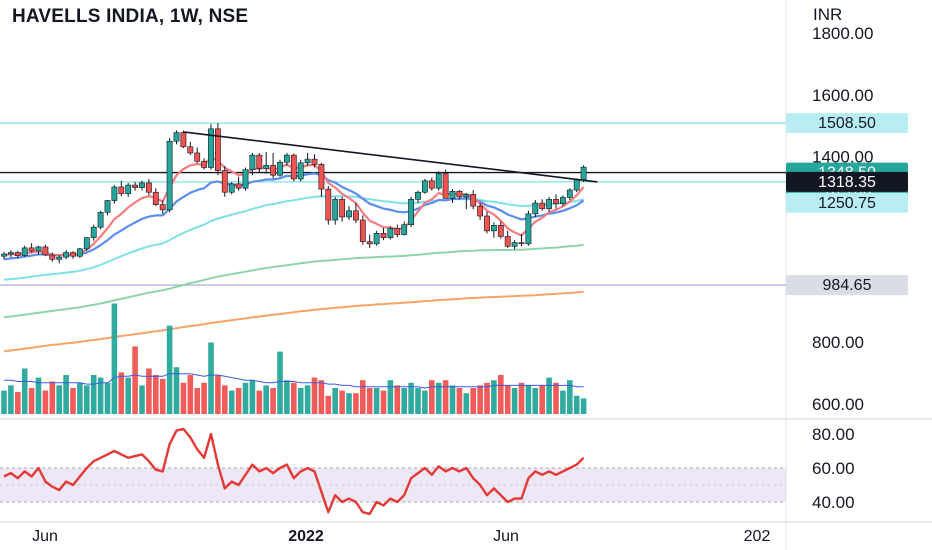 This screenshot has height=550, width=932. Describe the element at coordinates (838, 342) in the screenshot. I see `price-tick-label: 800.00` at that location.